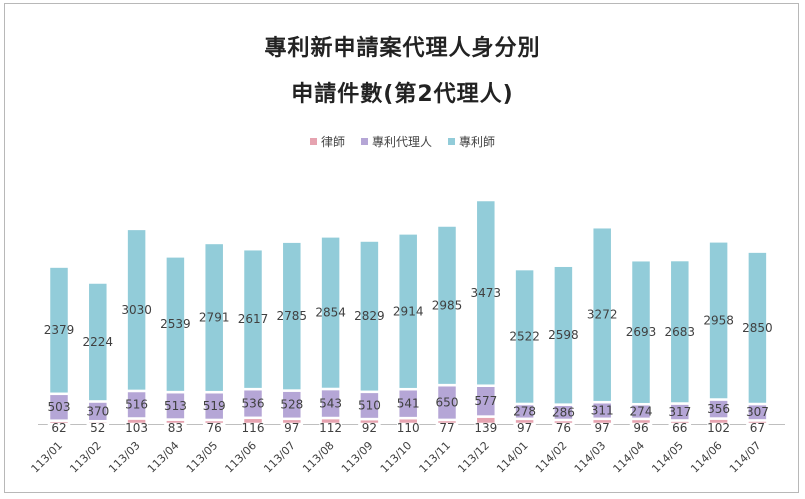 This screenshot has width=805, height=499. Describe the element at coordinates (163, 457) in the screenshot. I see `x-tick-label: 113/04` at that location.